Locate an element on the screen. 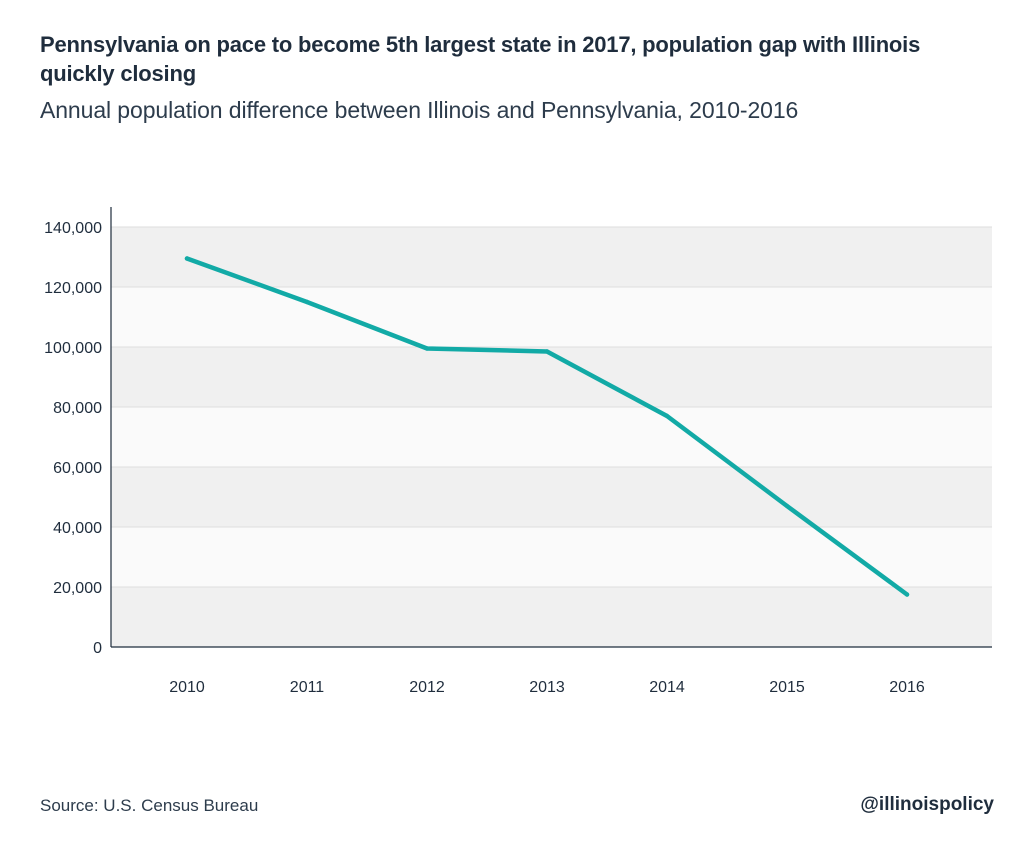 This screenshot has width=1024, height=844. x-tick-label: 2013 is located at coordinates (547, 687).